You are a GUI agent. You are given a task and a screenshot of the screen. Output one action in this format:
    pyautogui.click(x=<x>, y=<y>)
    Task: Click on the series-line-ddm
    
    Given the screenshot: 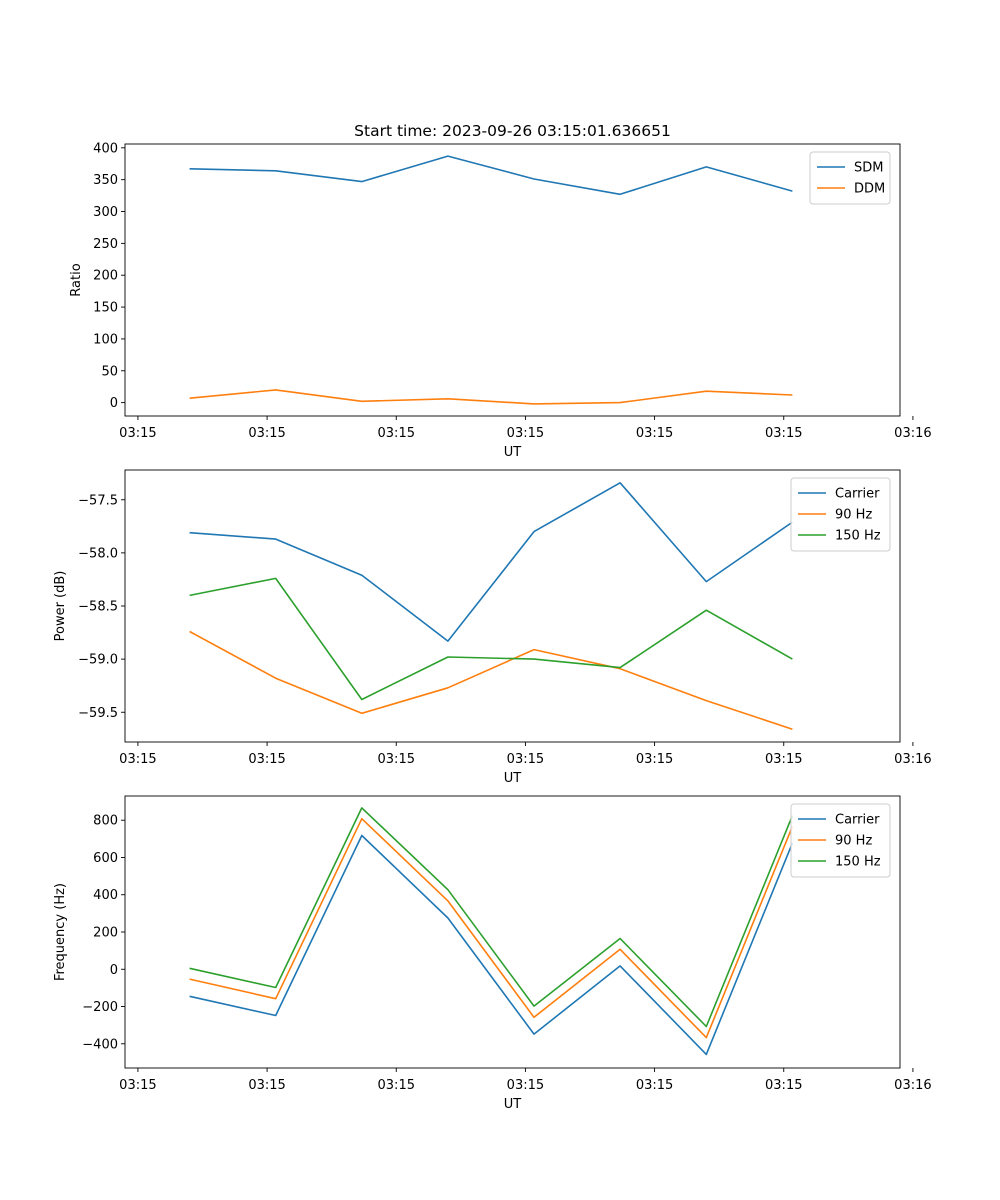 What is the action you would take?
    pyautogui.click(x=491, y=397)
    